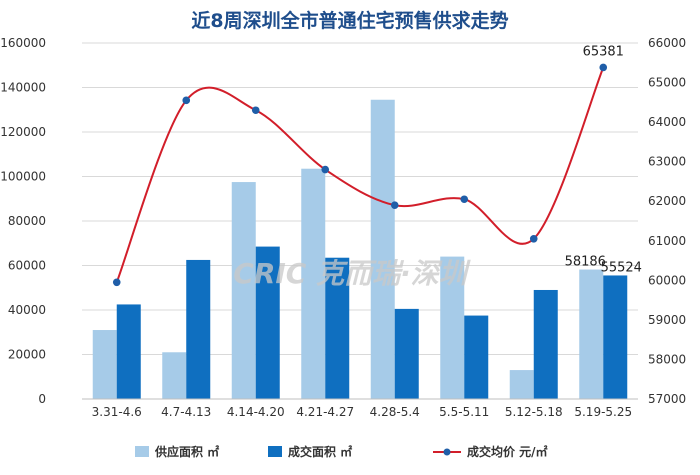  What do you see at coordinates (667, 280) in the screenshot?
I see `y-right-tick-label: 60000` at bounding box center [667, 280].